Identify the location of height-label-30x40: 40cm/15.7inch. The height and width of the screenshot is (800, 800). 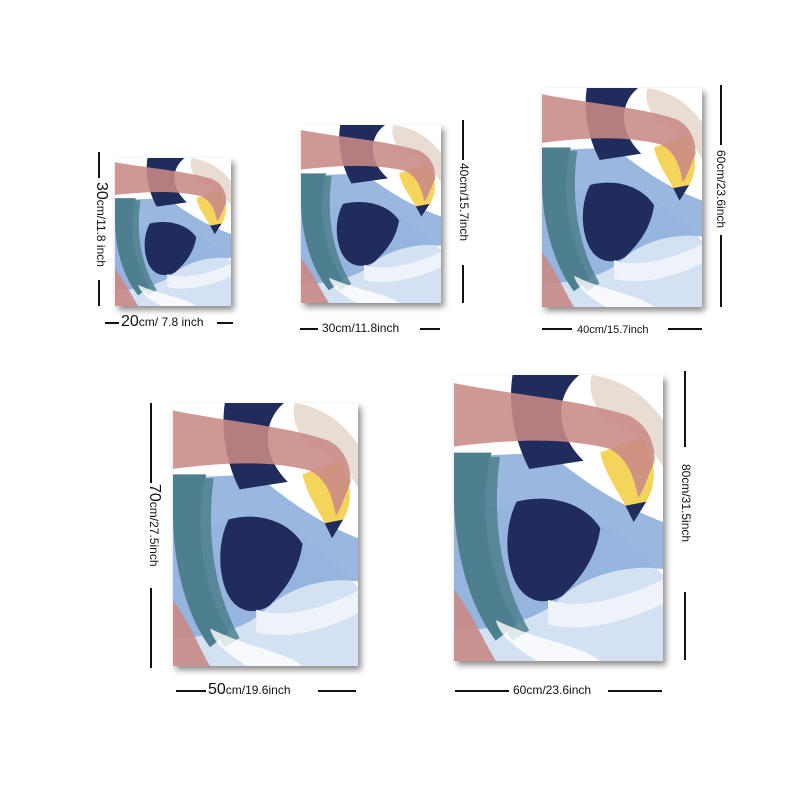
(464, 202).